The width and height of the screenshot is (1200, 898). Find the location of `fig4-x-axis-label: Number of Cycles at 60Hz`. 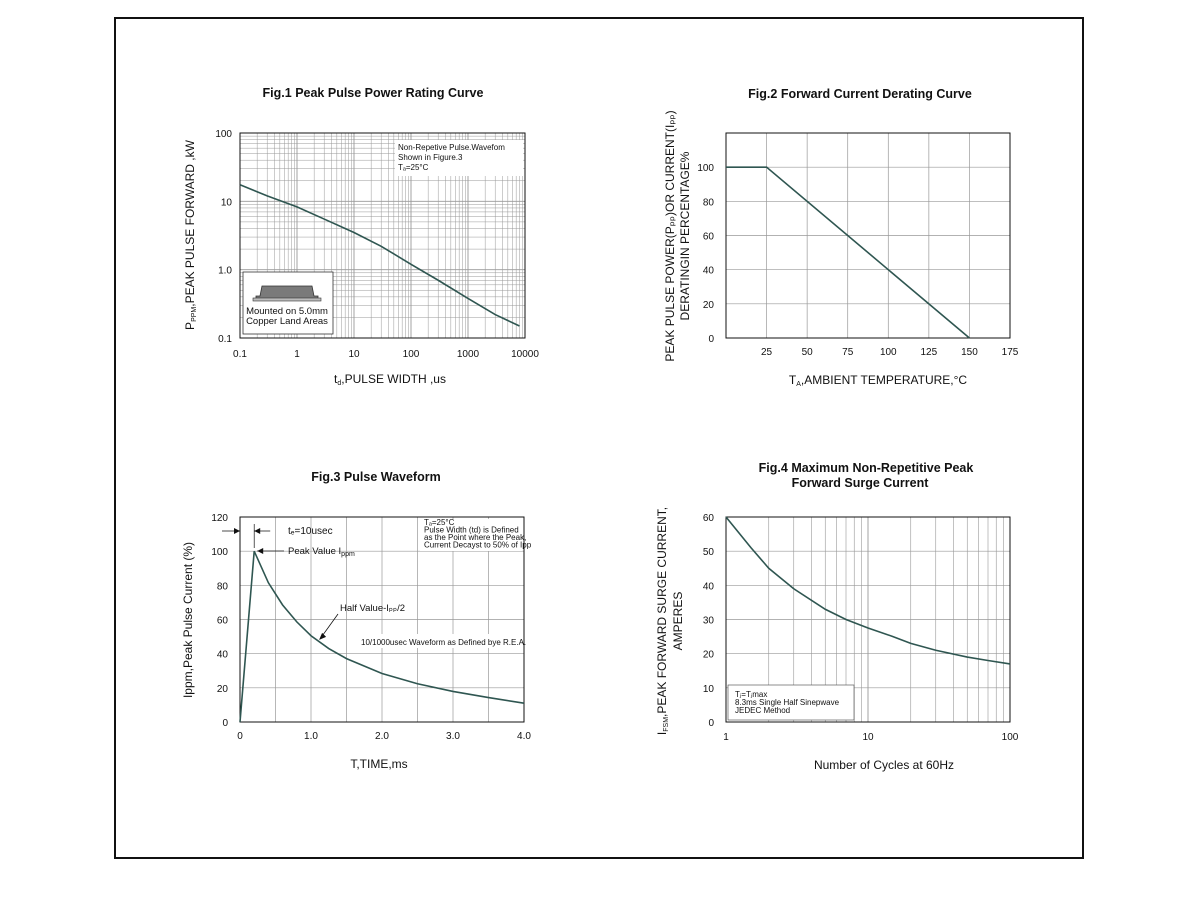

fig4-x-axis-label: Number of Cycles at 60Hz is located at coordinates (884, 765).